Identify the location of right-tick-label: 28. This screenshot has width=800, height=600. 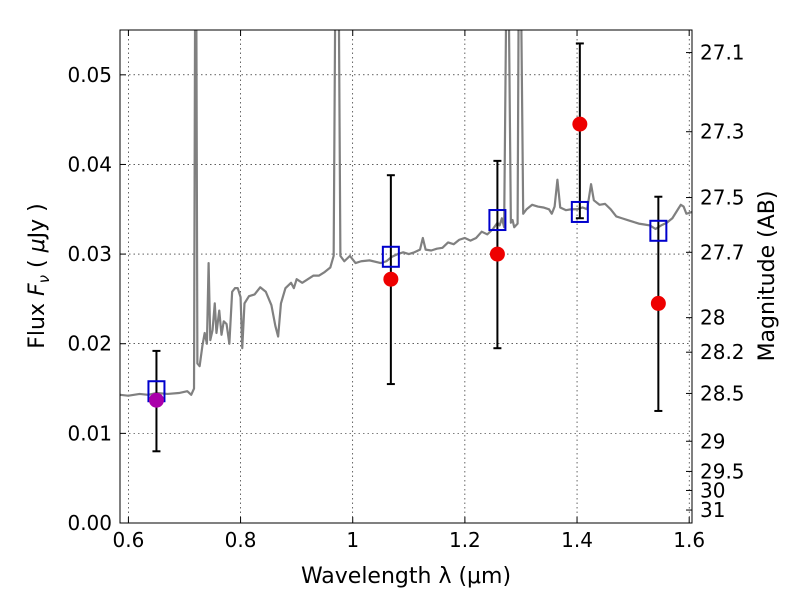
(712, 318).